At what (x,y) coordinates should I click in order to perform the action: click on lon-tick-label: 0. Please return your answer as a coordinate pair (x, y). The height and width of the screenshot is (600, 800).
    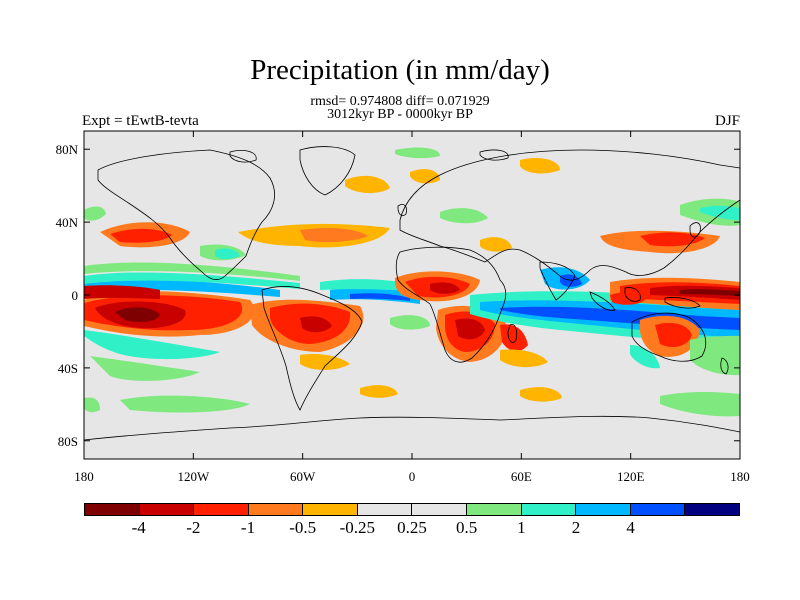
    Looking at the image, I should click on (412, 476).